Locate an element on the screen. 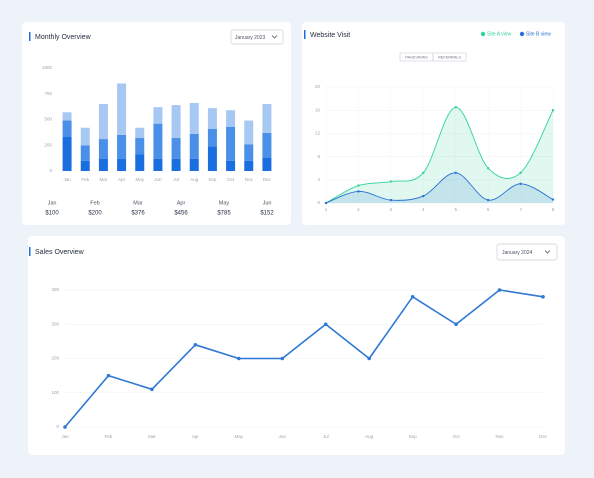  summary-month: Jan is located at coordinates (52, 203).